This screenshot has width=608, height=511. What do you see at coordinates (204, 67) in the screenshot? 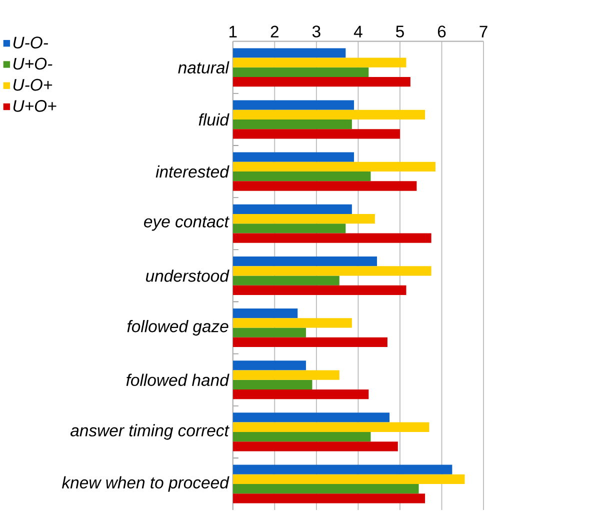
I see `y-tick-label: natural` at bounding box center [204, 67].